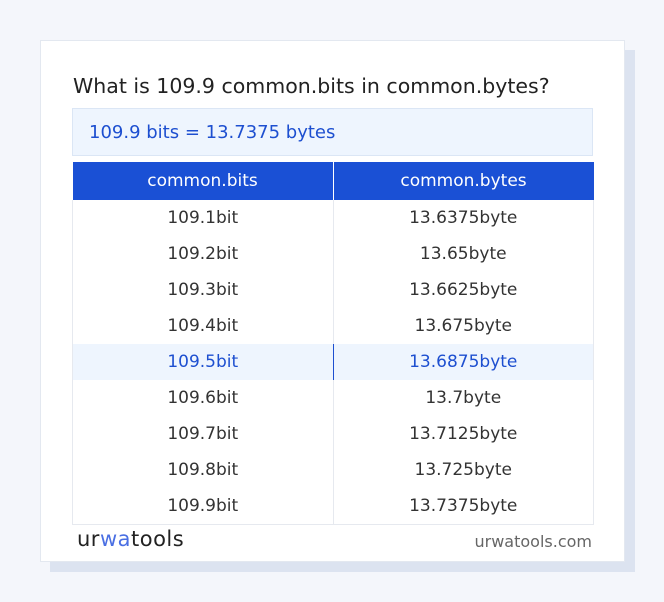  I want to click on bytes-cell: 13.65byte, so click(463, 254).